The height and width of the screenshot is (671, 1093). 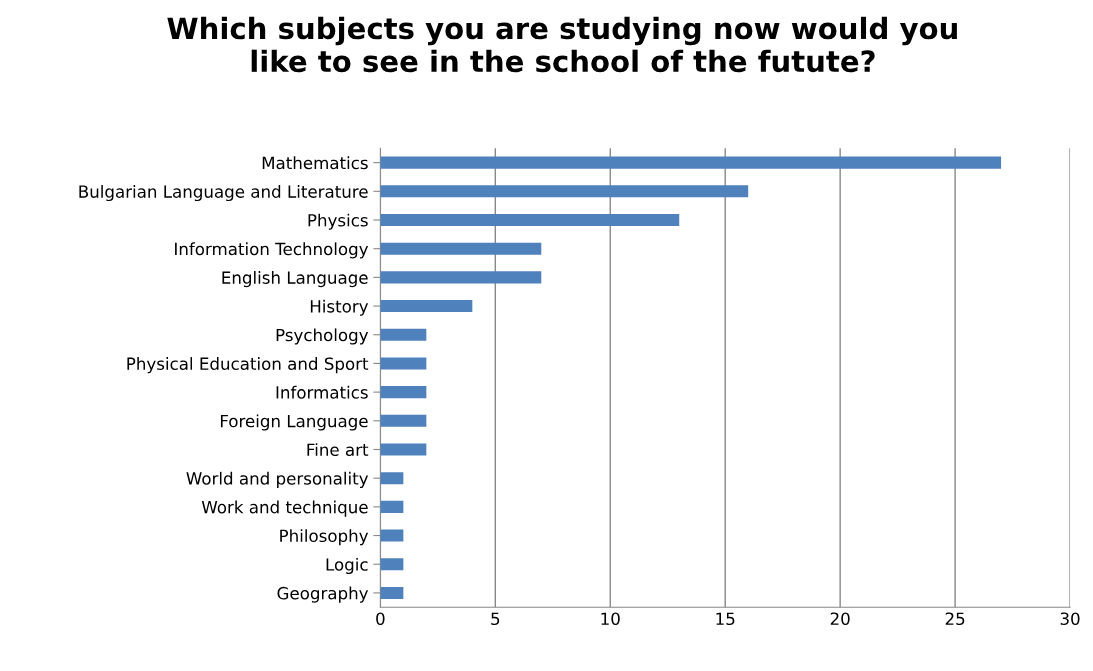 What do you see at coordinates (322, 336) in the screenshot?
I see `y-tick-label: Psychology` at bounding box center [322, 336].